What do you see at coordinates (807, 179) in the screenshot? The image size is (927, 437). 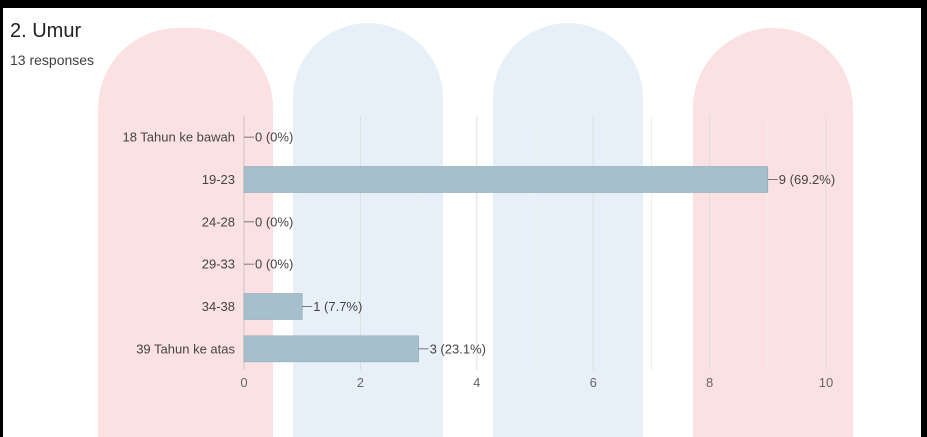 I see `data-label: 9 (69.2%)` at bounding box center [807, 179].